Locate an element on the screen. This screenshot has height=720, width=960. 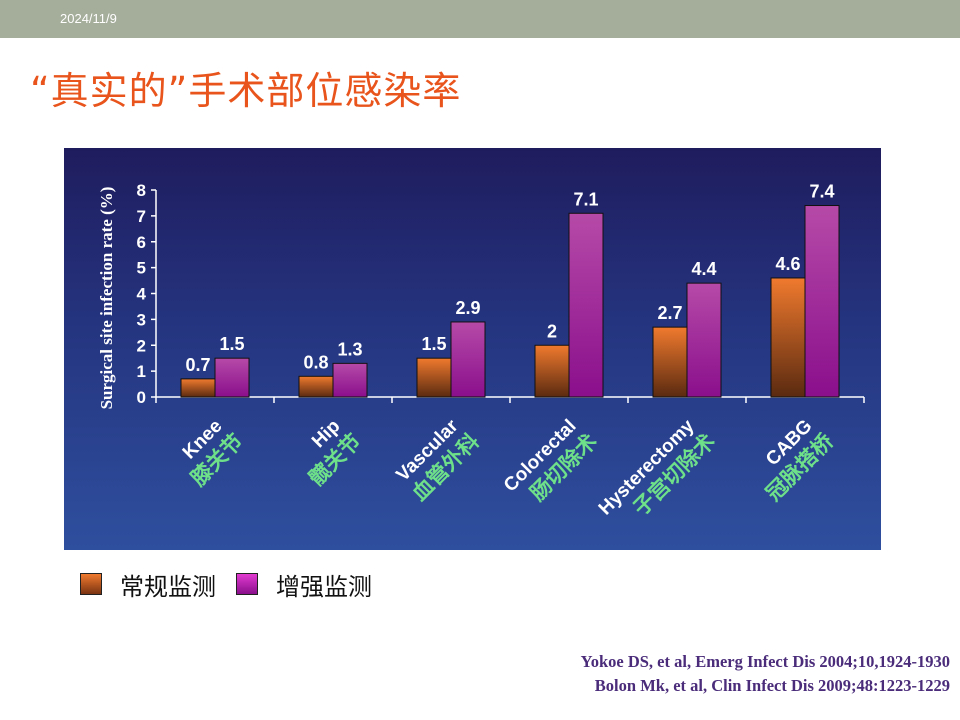
legend-item-routine: 常规监测 is located at coordinates (148, 584).